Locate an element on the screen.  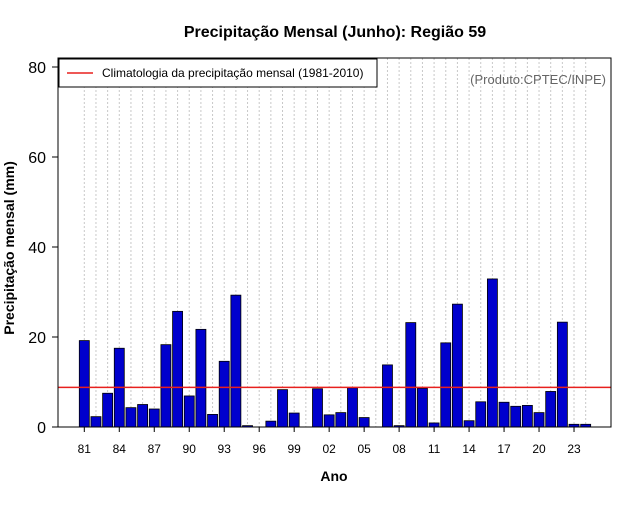
legend-box is located at coordinates (218, 73).